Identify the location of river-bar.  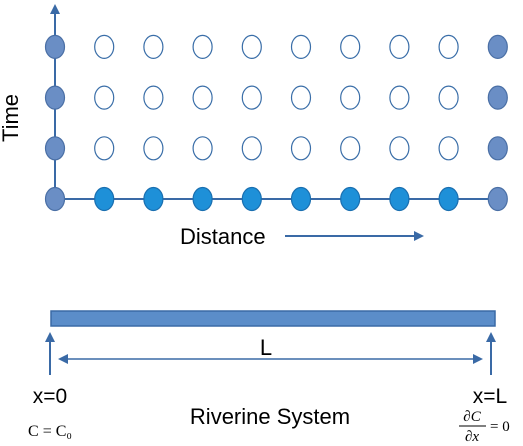
(273, 318).